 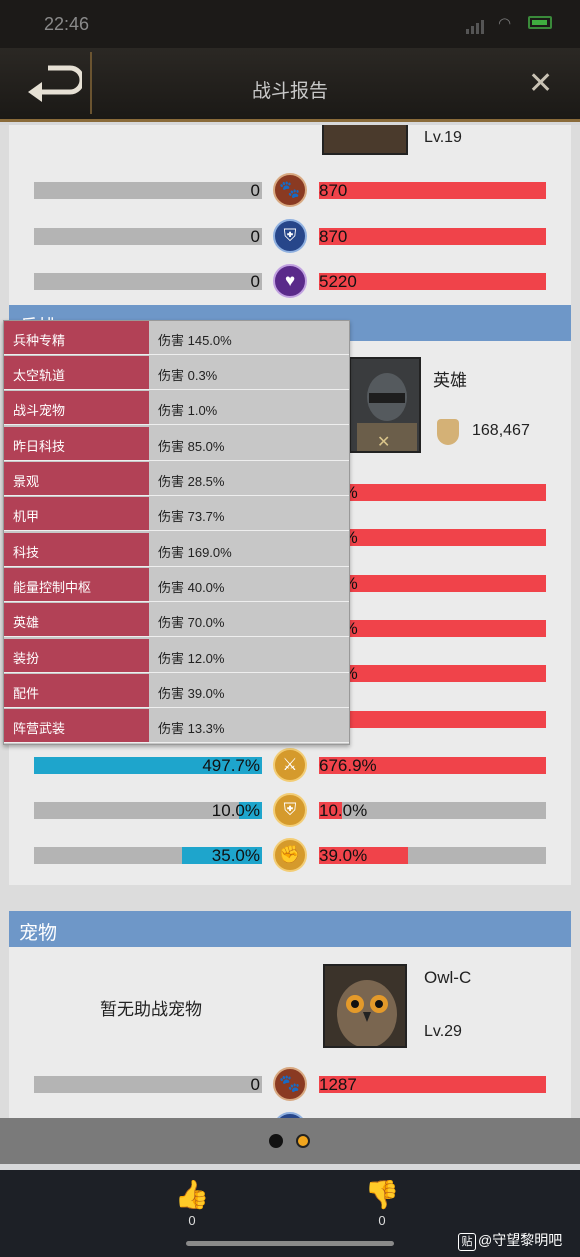 What do you see at coordinates (365, 140) in the screenshot?
I see `enemy-avatar` at bounding box center [365, 140].